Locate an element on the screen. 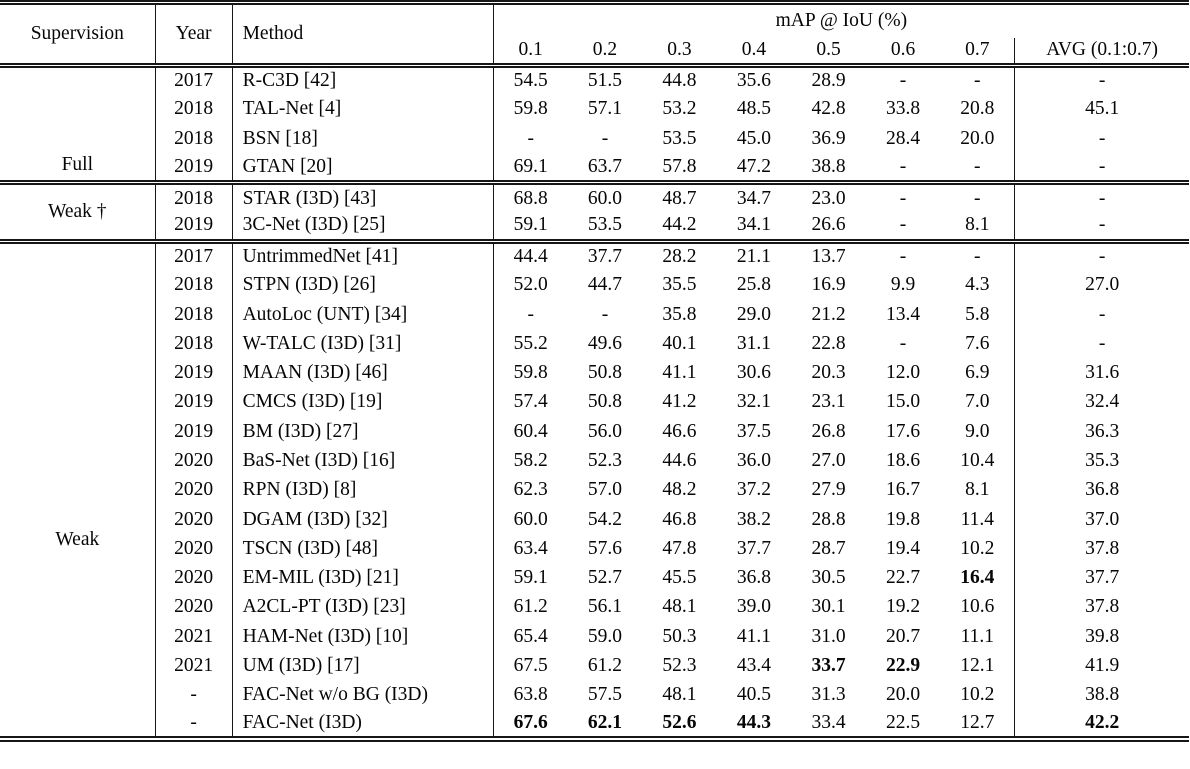 This screenshot has width=1190, height=769. iou-col-header: 0.3 is located at coordinates (679, 52).